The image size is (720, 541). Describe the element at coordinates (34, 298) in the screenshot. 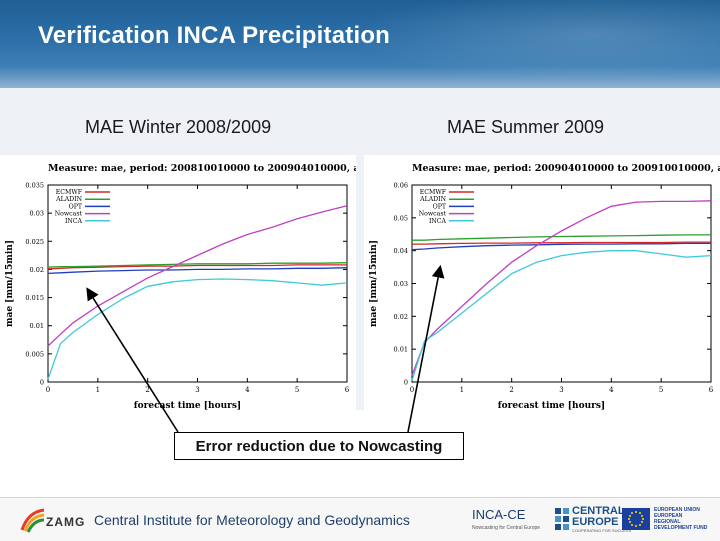

I see `y-tick-label: 0.015` at that location.